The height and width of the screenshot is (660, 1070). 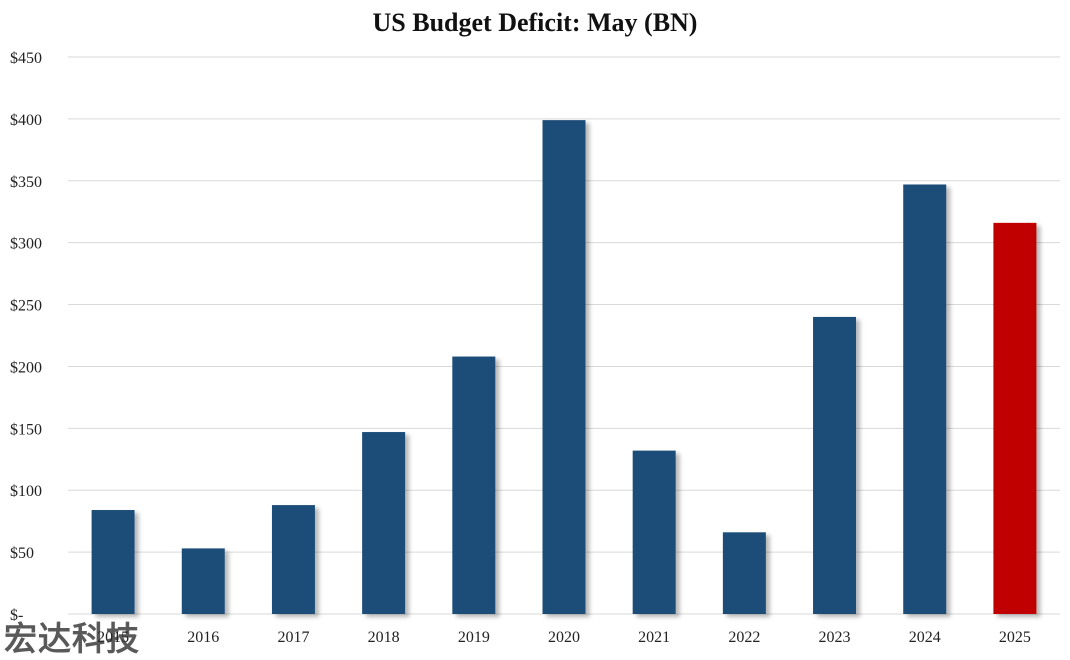 I want to click on x-tick-label: 2017, so click(x=293, y=637).